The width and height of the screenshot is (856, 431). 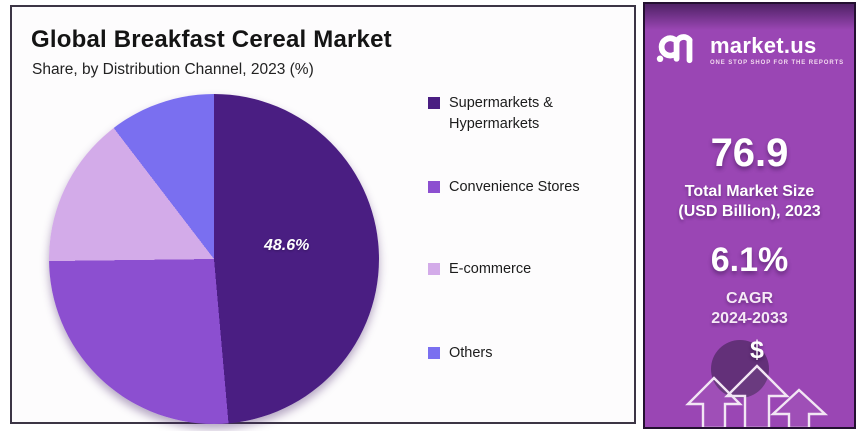 I want to click on brand-tagline: ONE STOP SHOP FOR THE REPORTS, so click(x=777, y=63).